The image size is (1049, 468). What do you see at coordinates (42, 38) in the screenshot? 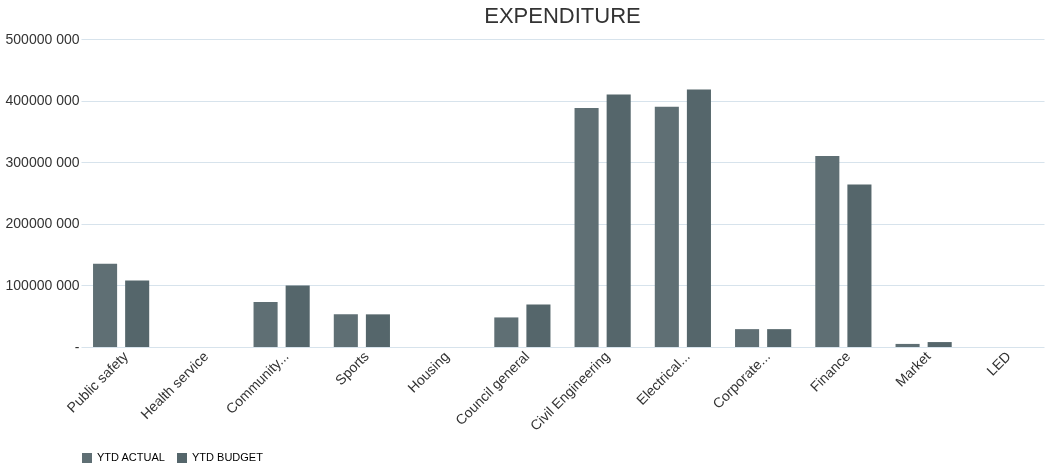
I see `y-tick-label: 500000 000` at bounding box center [42, 38].